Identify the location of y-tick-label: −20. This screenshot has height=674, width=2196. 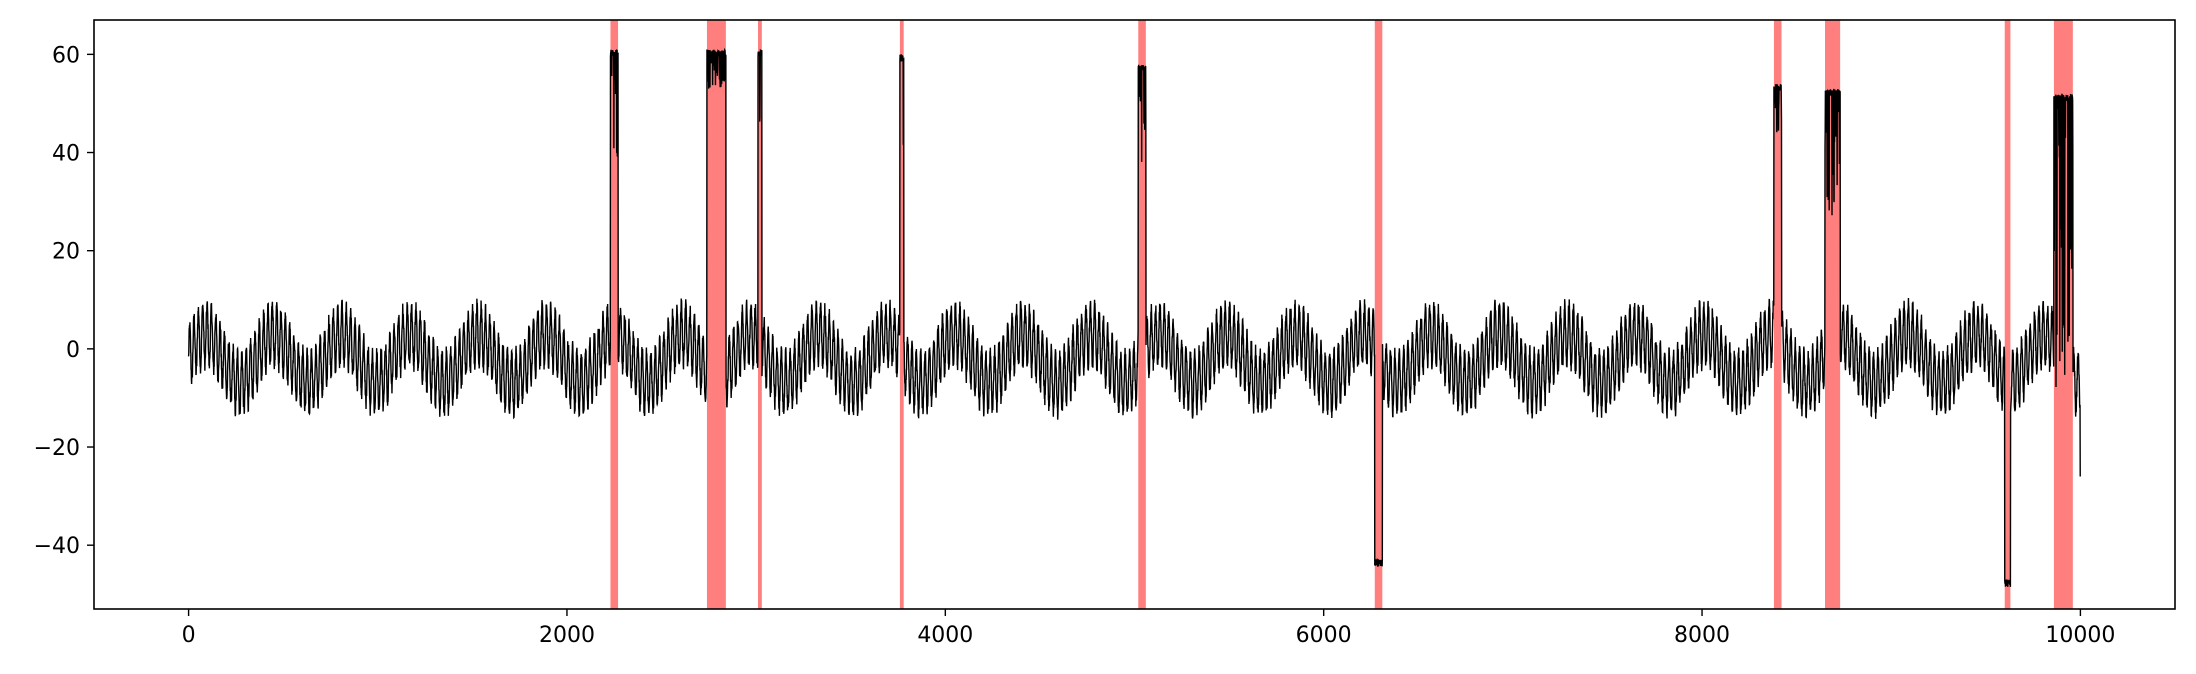
(57, 448).